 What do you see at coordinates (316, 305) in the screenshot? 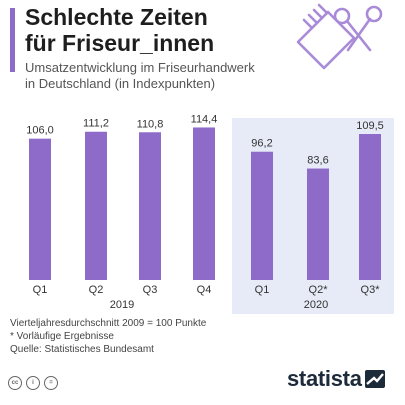
I see `group-label-2020: 2020` at bounding box center [316, 305].